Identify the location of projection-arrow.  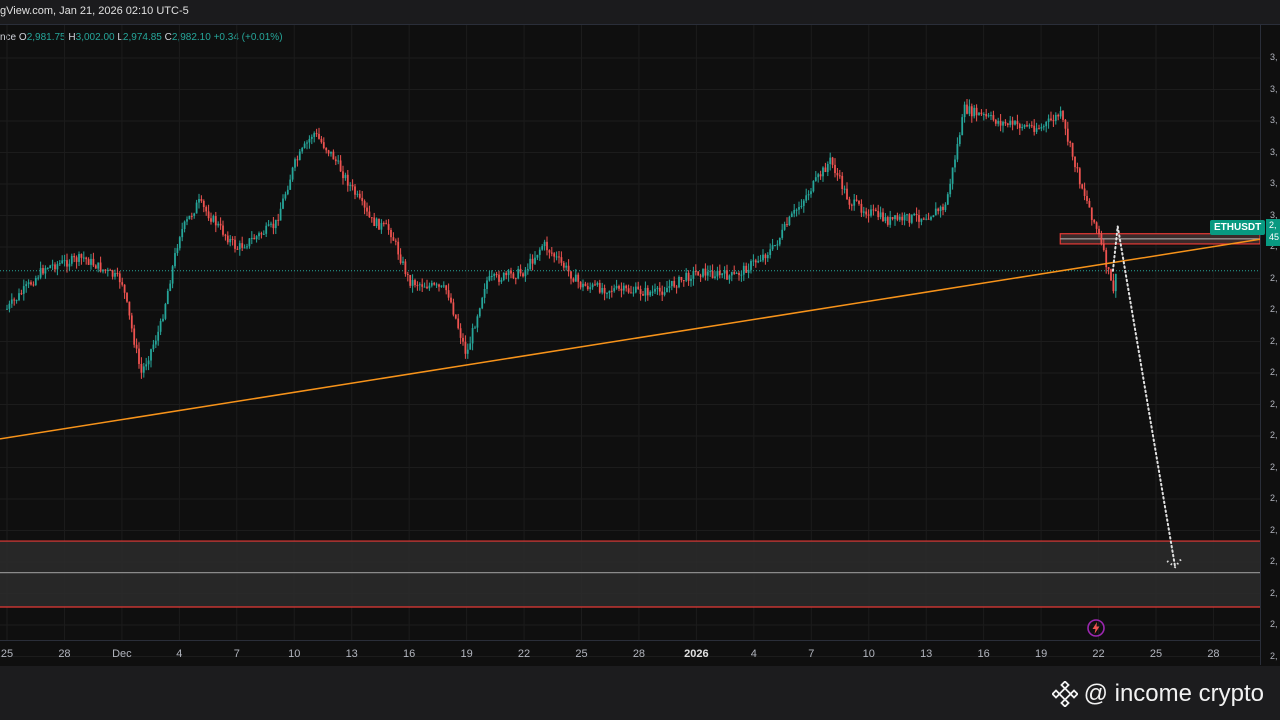
(1144, 397).